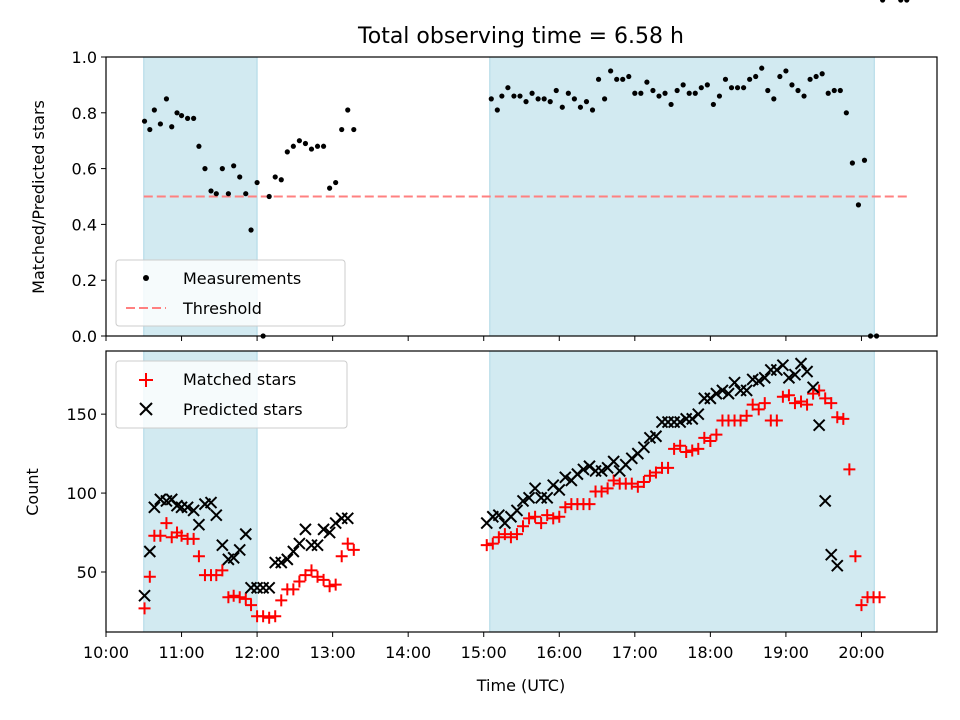 This screenshot has height=720, width=960. What do you see at coordinates (87, 572) in the screenshot?
I see `y-tick-label: 50` at bounding box center [87, 572].